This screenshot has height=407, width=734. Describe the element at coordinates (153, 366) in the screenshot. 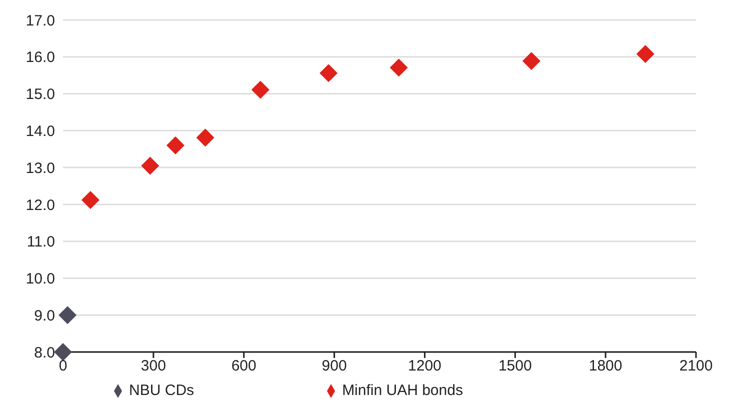

I see `x-tick-label: 300` at that location.